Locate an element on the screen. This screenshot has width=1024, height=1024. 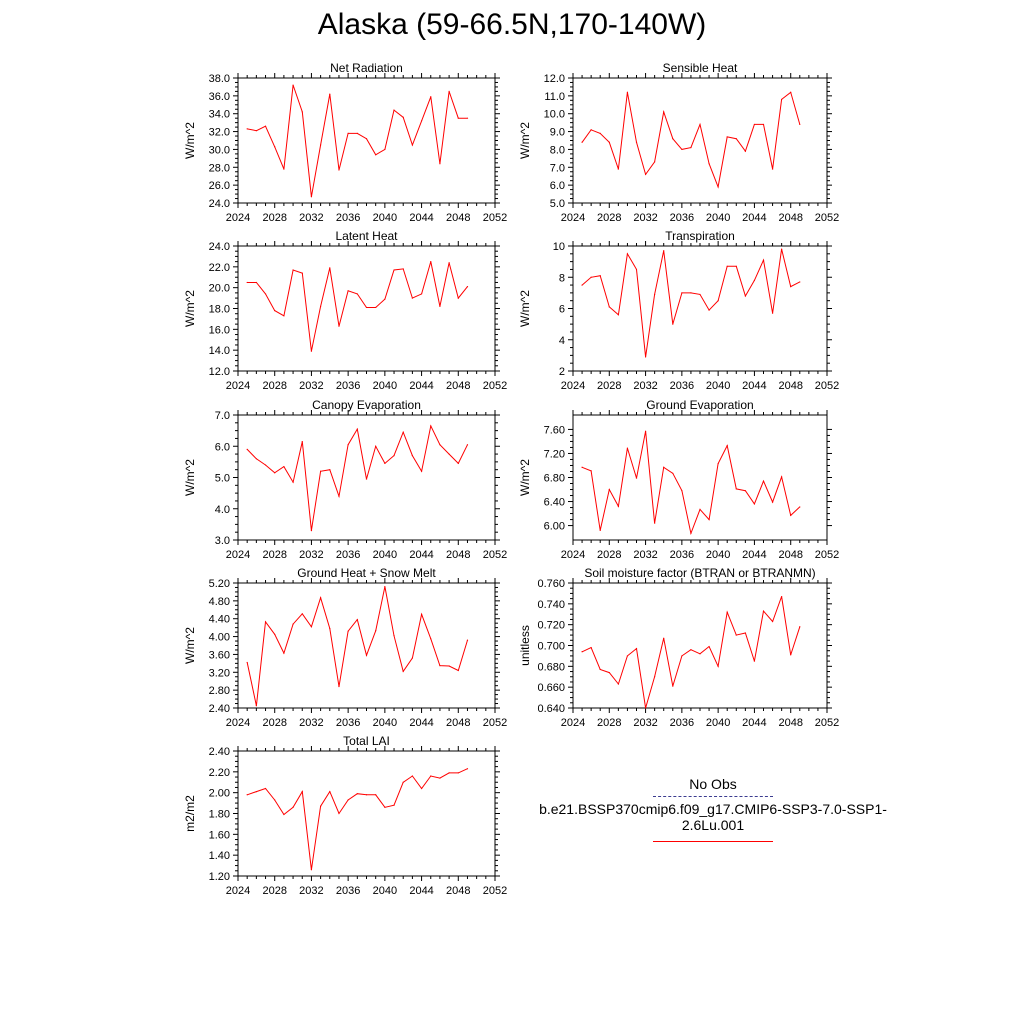
y-tick-label: 8.0 is located at coordinates (557, 150).